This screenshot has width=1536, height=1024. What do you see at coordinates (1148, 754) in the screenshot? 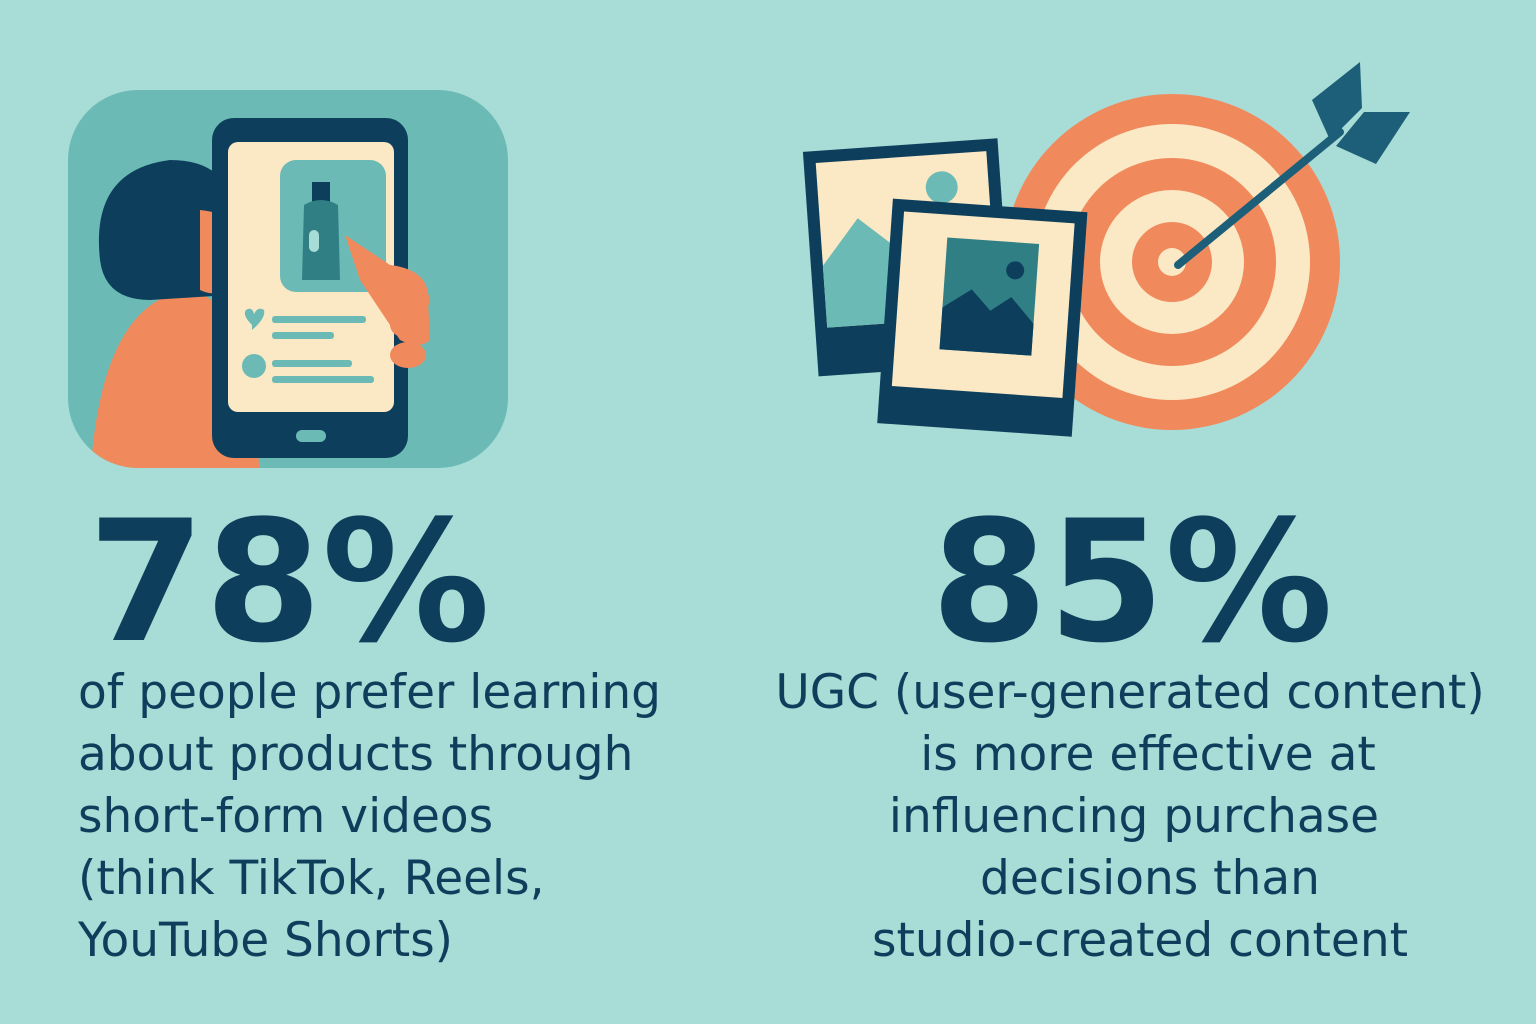
I see `stat-description: is more effective at` at bounding box center [1148, 754].